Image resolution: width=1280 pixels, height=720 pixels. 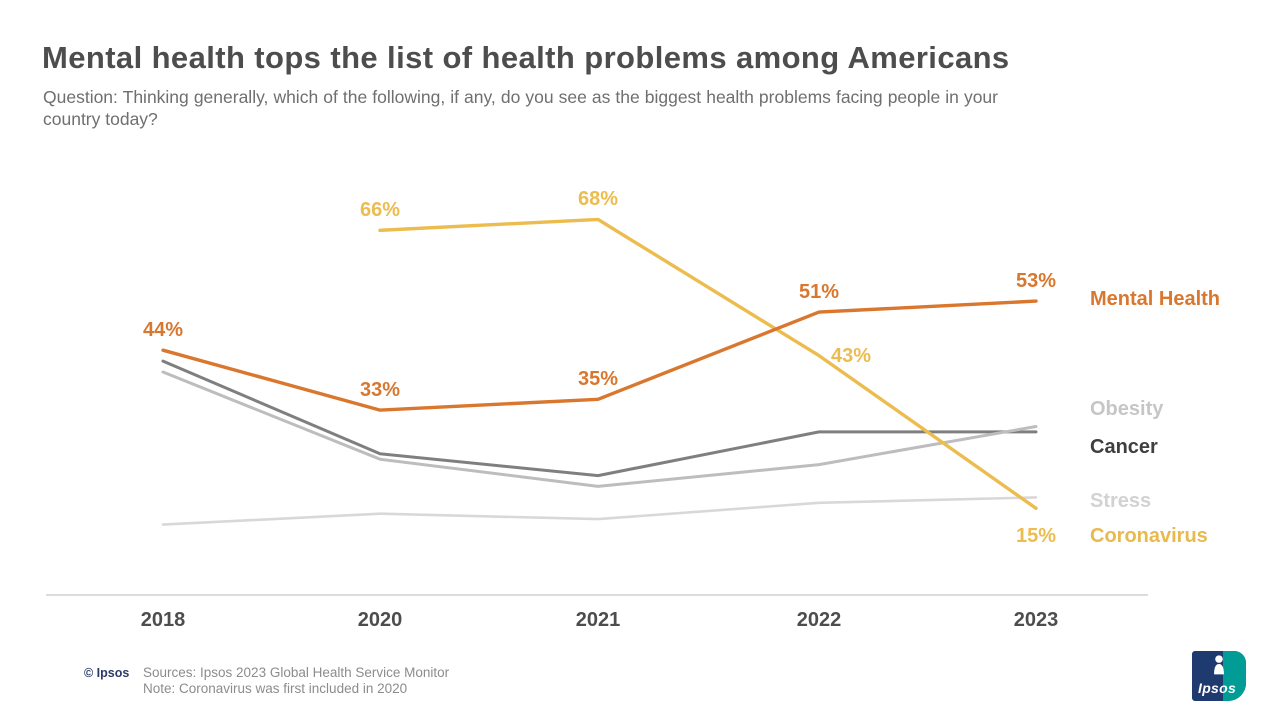 What do you see at coordinates (380, 210) in the screenshot?
I see `data-label-coronavirus-2020: 66%` at bounding box center [380, 210].